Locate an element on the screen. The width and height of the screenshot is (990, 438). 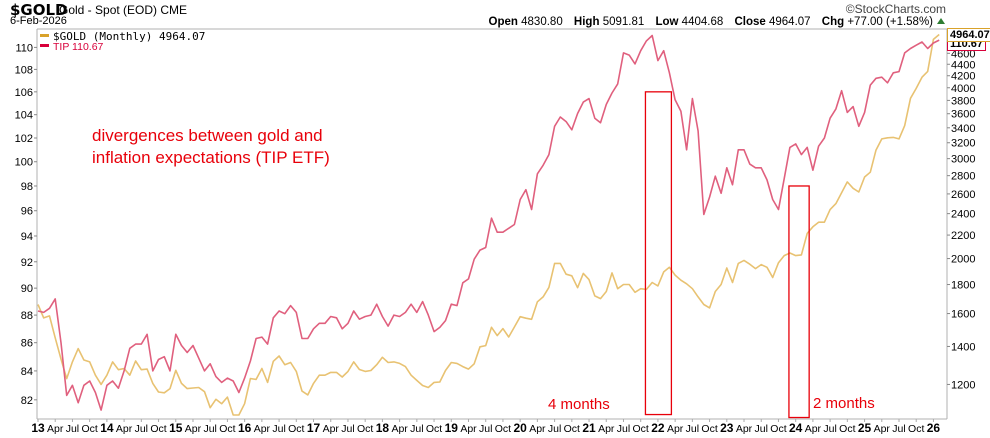
right-tick-label: 2800 is located at coordinates (963, 177).